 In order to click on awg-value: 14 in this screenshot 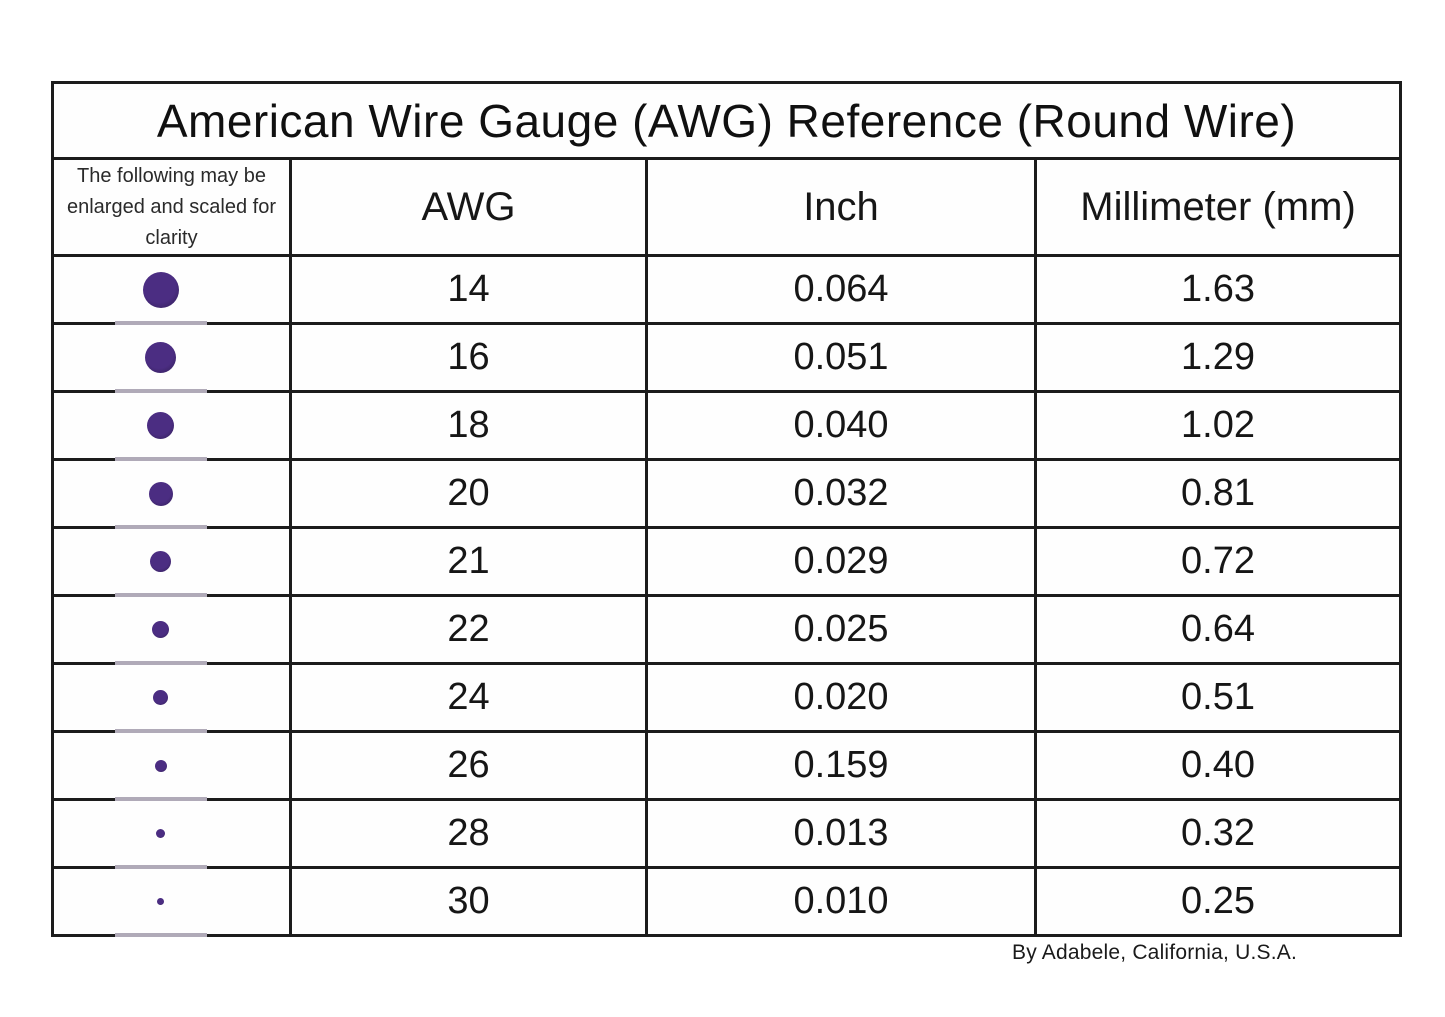, I will do `click(468, 289)`.